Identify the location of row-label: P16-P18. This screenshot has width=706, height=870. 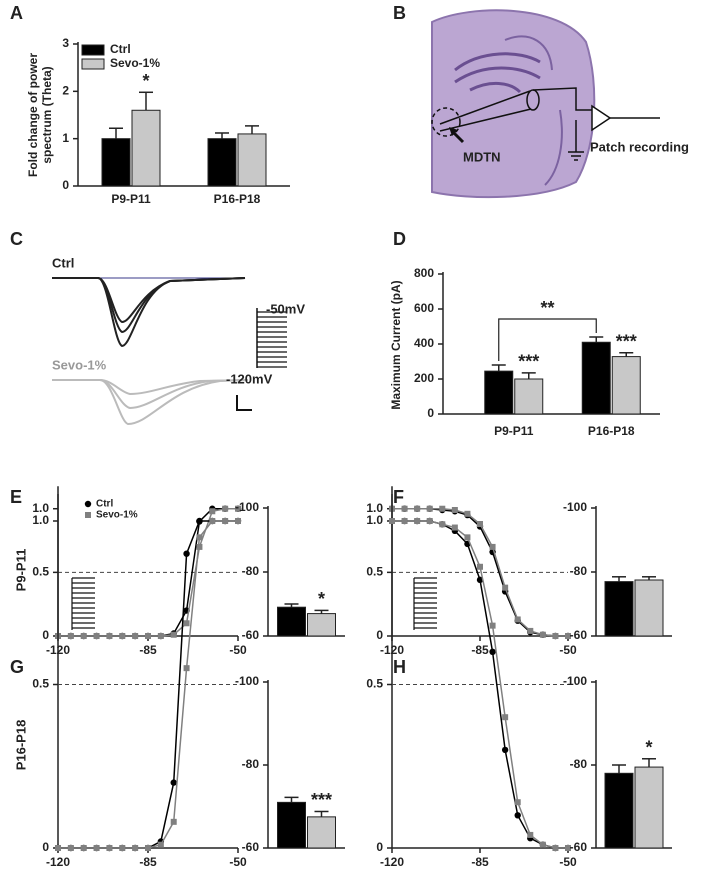
(20, 745).